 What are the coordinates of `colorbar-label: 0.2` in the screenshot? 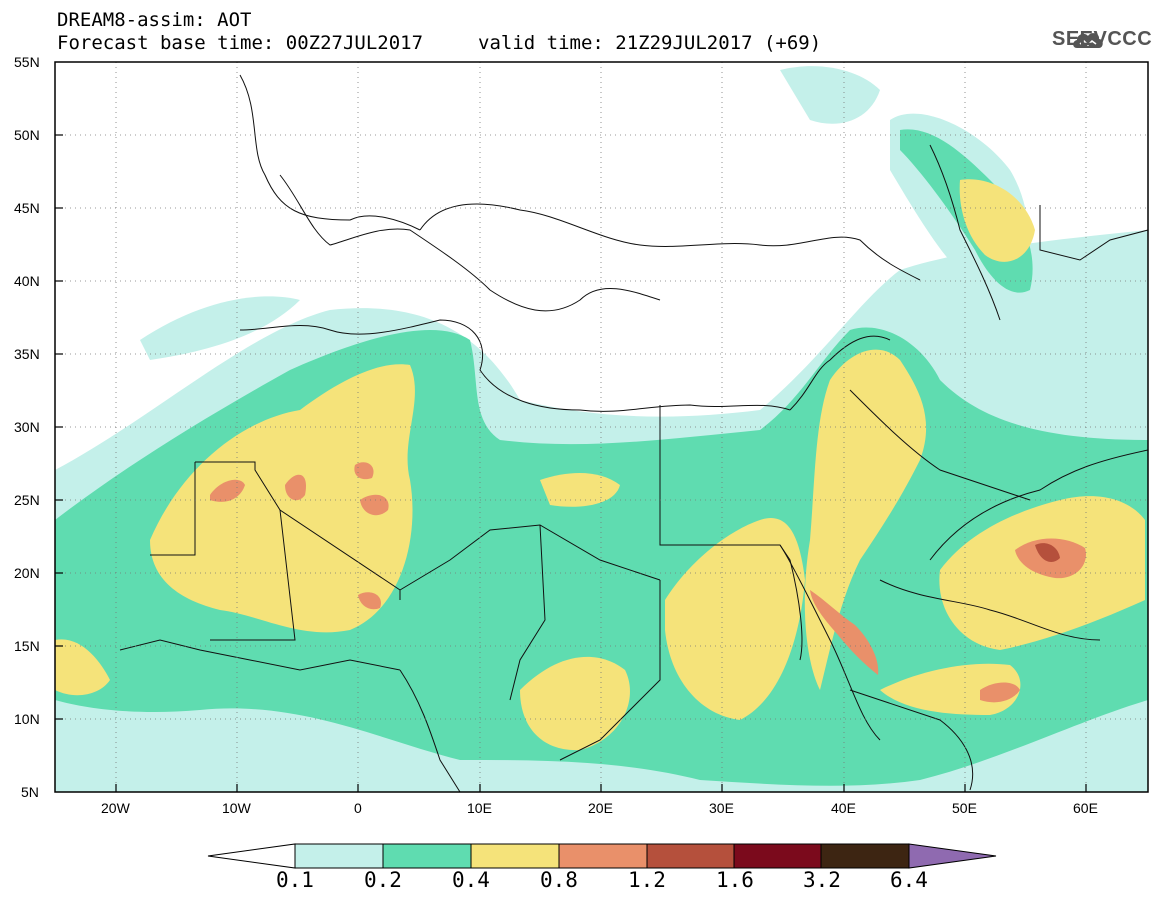 It's located at (383, 880).